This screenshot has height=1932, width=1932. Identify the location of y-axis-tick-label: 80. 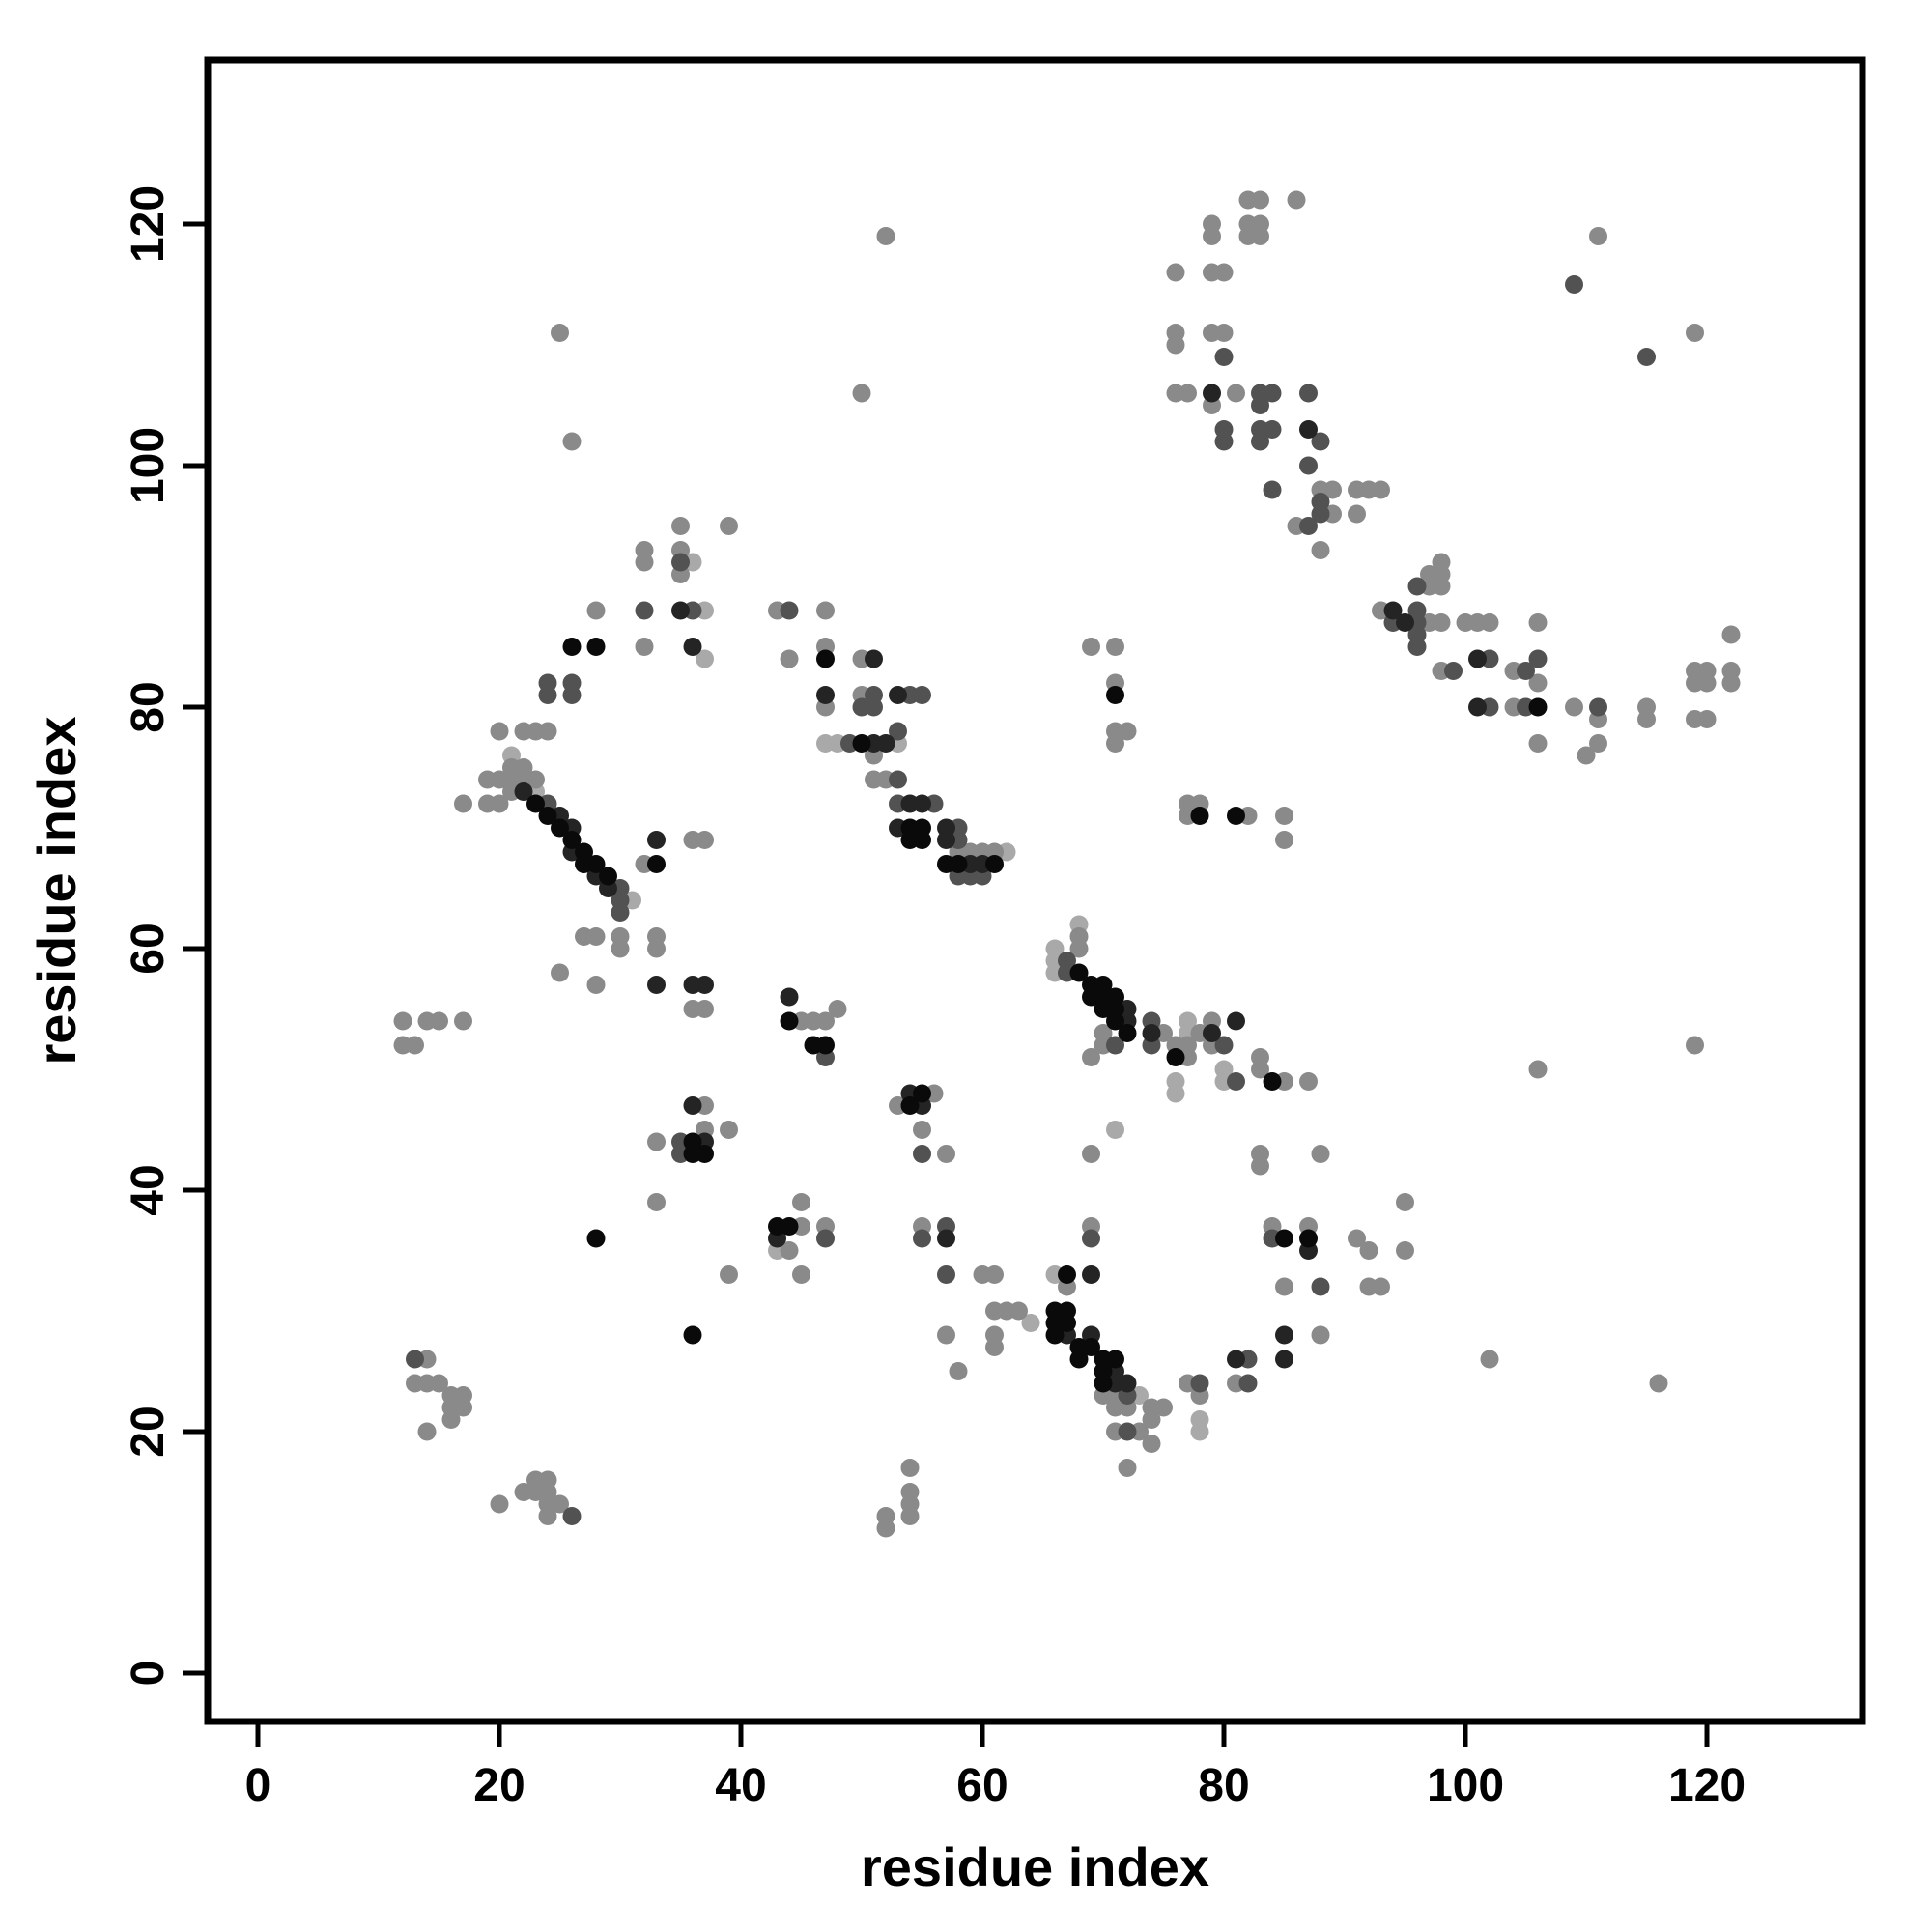
(148, 706).